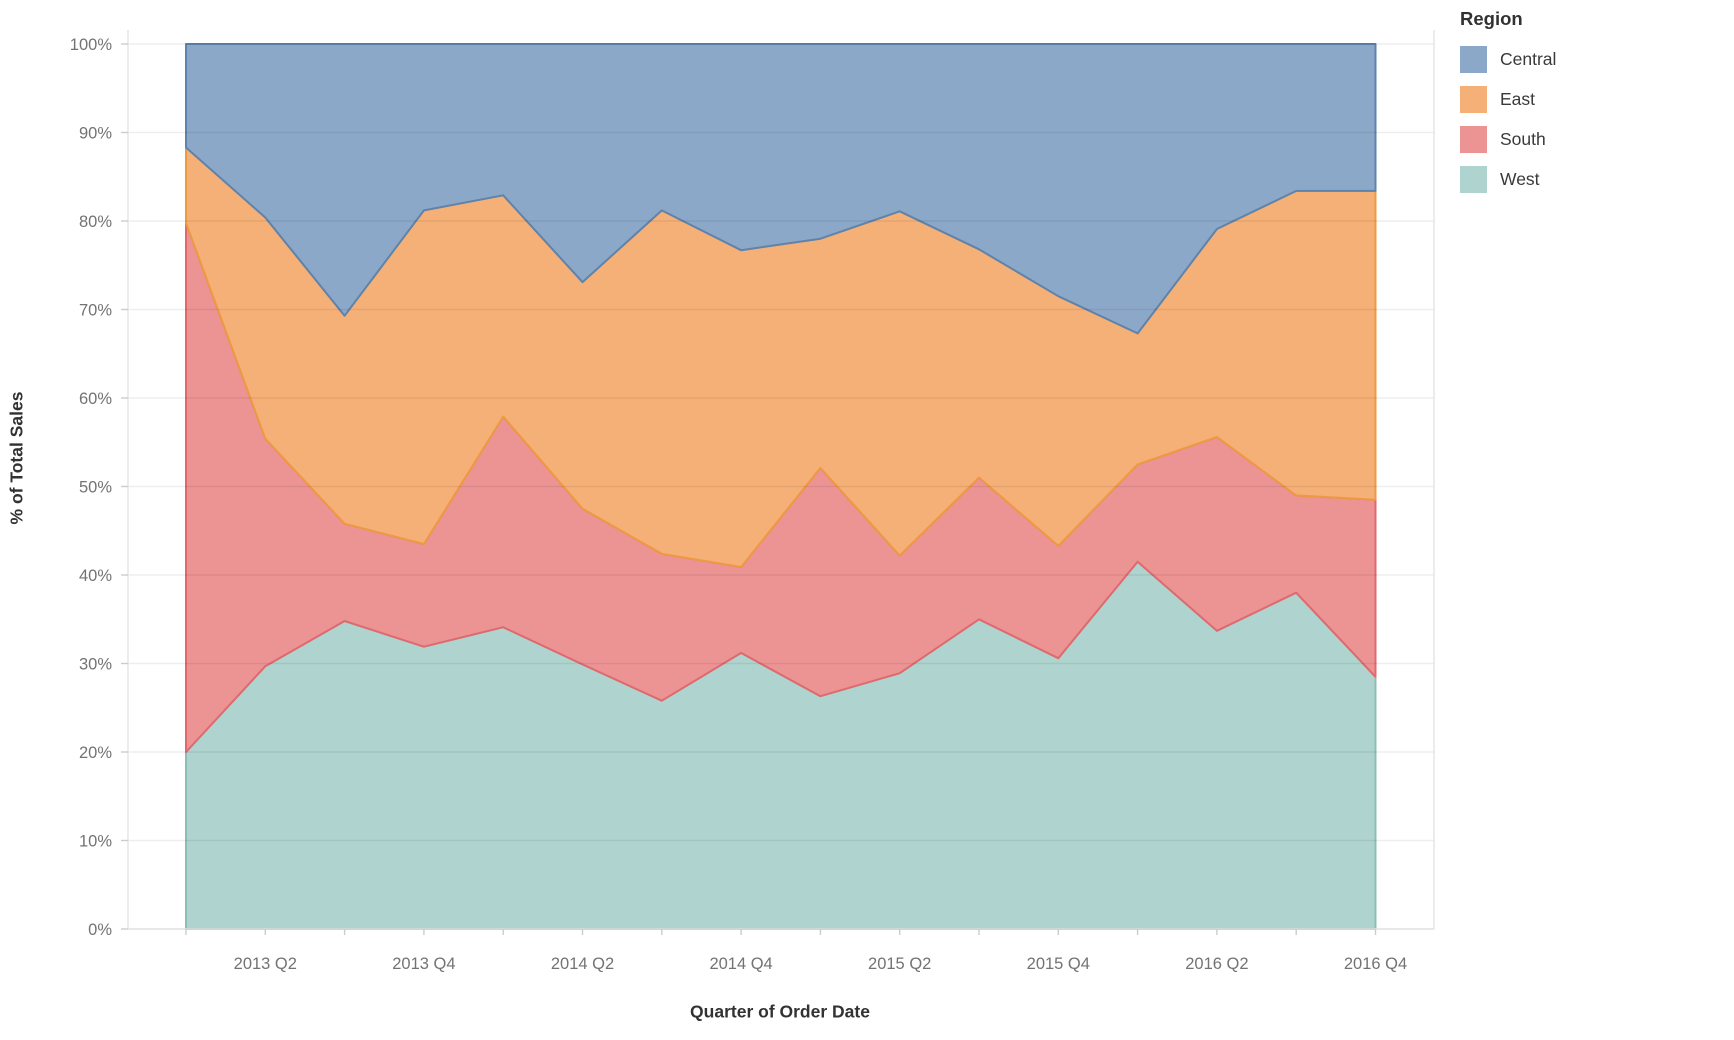 The width and height of the screenshot is (1734, 1040). What do you see at coordinates (899, 964) in the screenshot?
I see `x-tick-label-2015 Q2: 2015 Q2` at bounding box center [899, 964].